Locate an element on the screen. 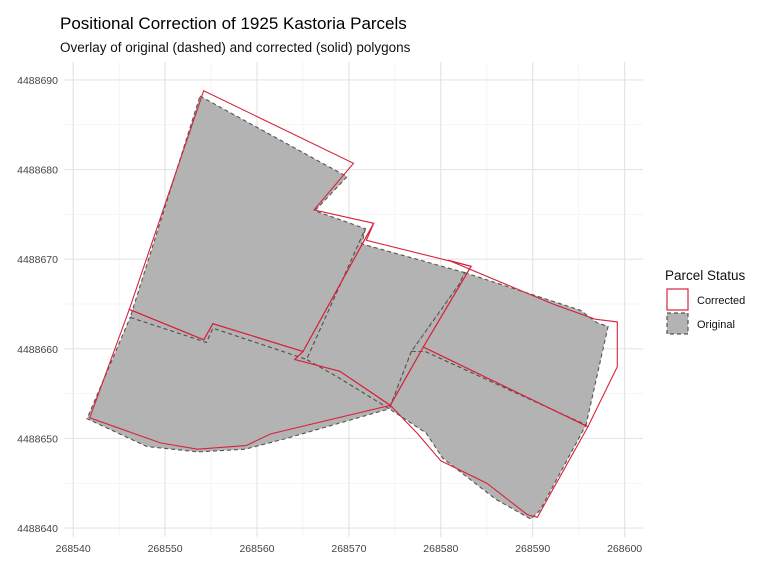 The height and width of the screenshot is (576, 768). y-tick-label: 4488660 is located at coordinates (37, 350).